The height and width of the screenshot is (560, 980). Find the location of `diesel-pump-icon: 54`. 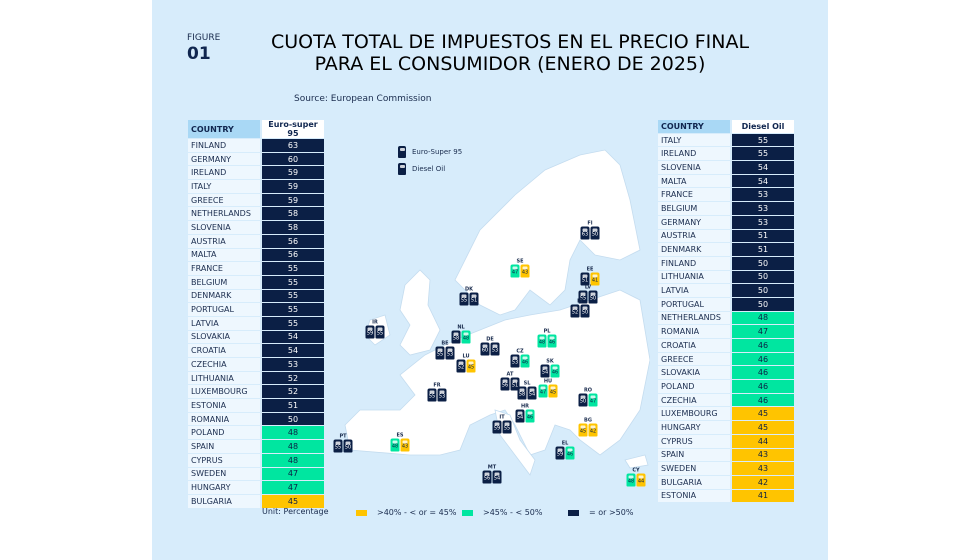

diesel-pump-icon: 54 is located at coordinates (532, 393).